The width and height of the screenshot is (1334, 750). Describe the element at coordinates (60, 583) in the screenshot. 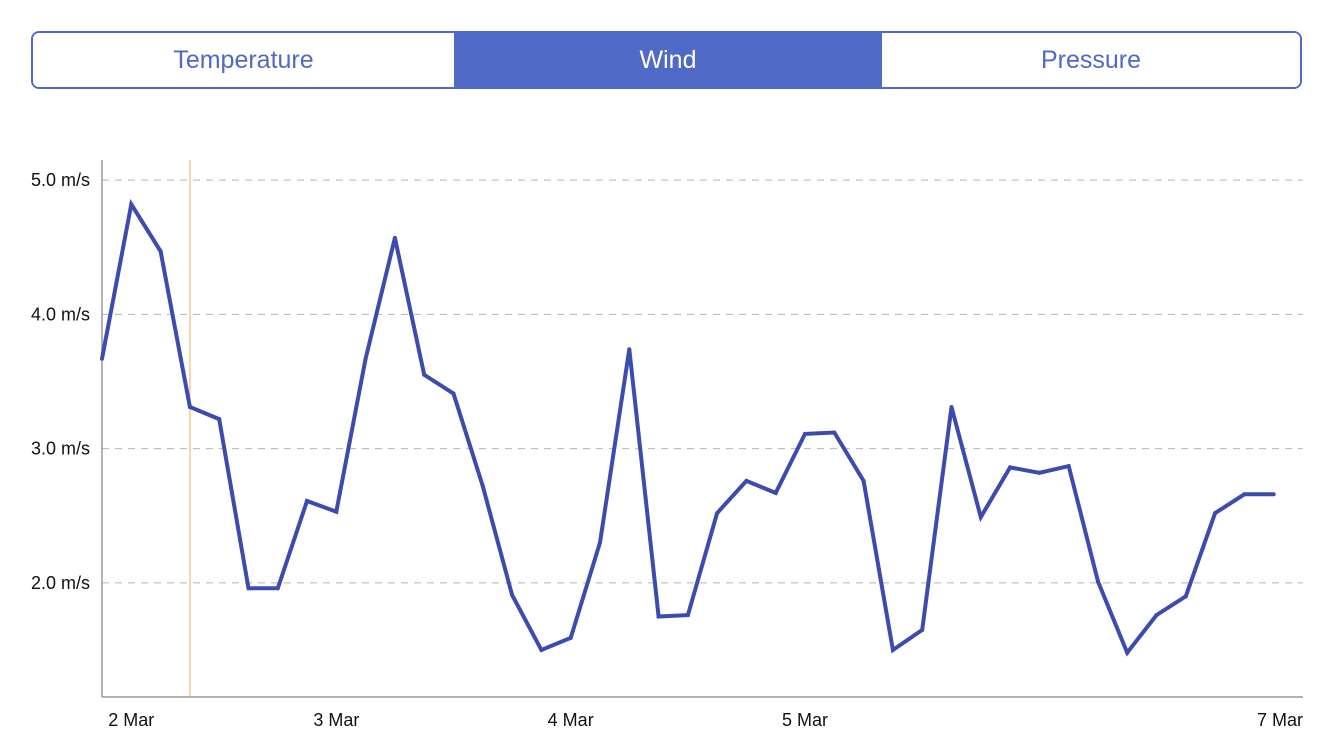

I see `y-tick-label: 2.0 m/s` at that location.